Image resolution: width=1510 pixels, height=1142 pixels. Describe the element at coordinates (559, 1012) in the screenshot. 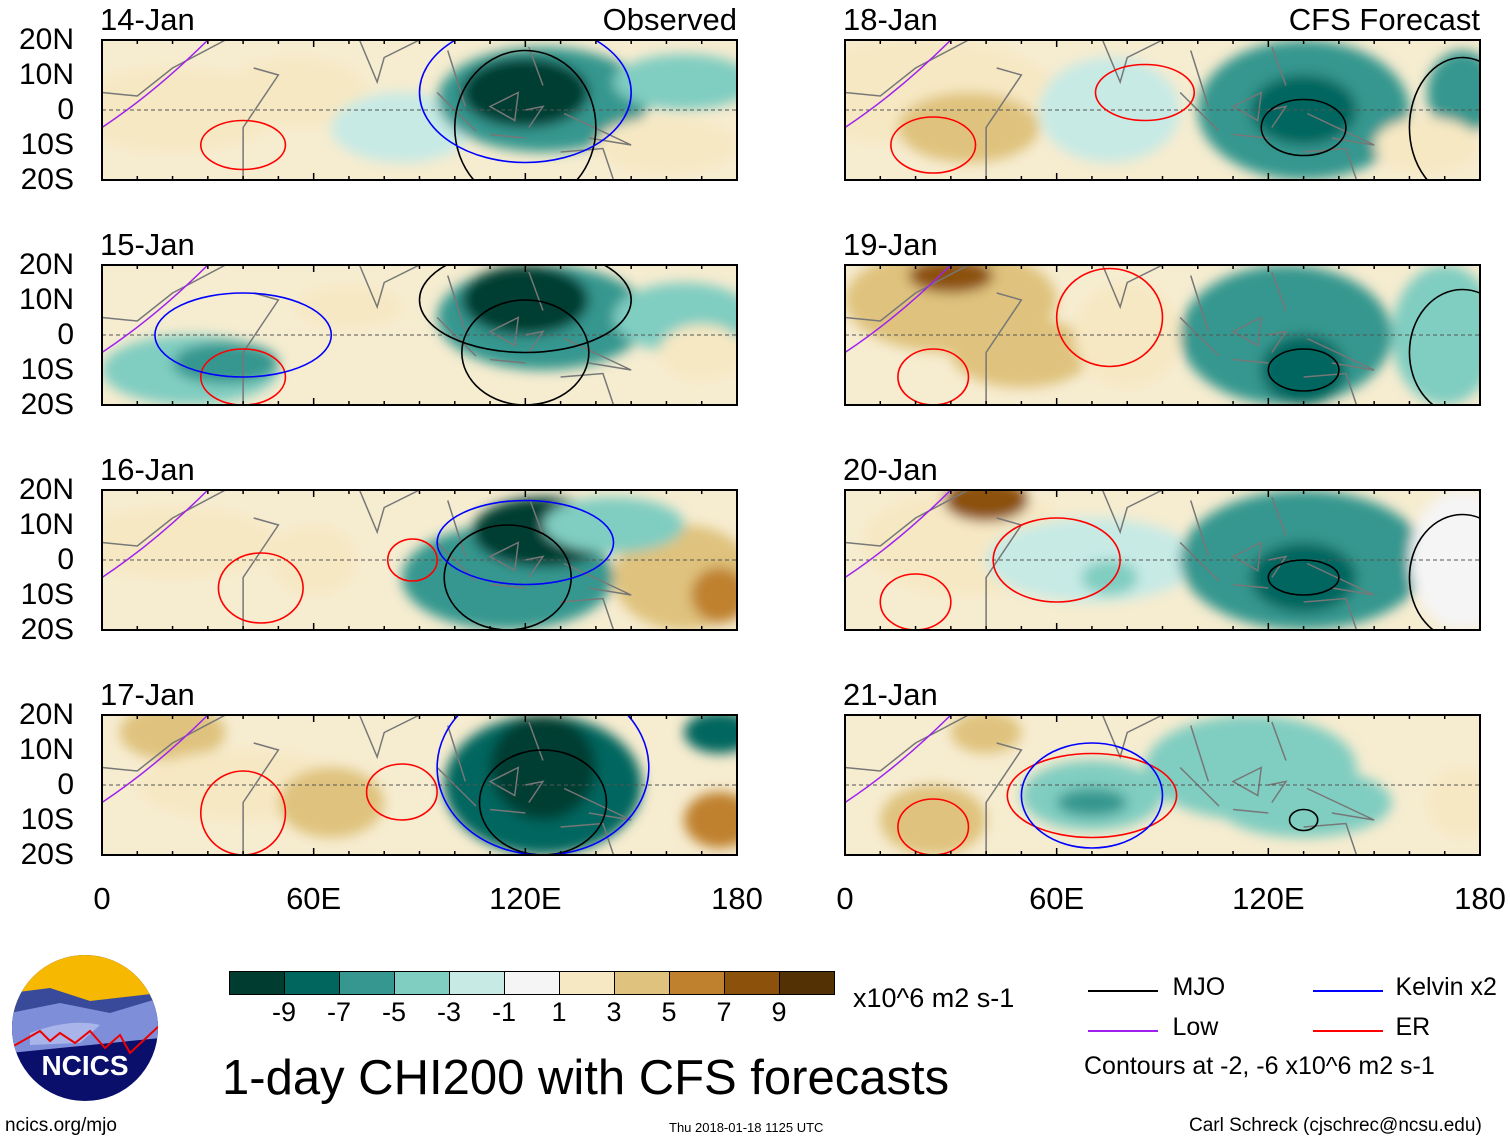

I see `colorbar-tick-label: 1` at that location.